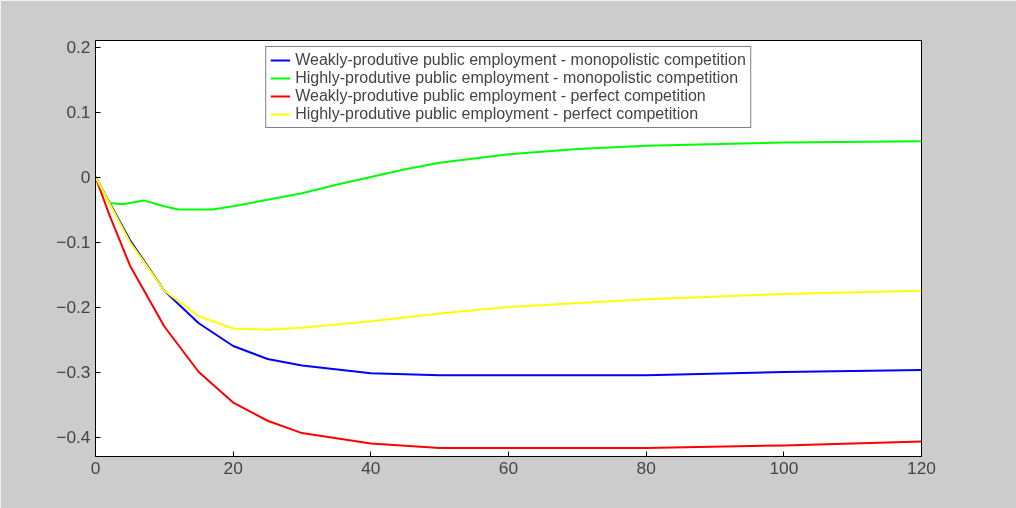  Describe the element at coordinates (233, 467) in the screenshot. I see `x-tick-label: 20` at that location.